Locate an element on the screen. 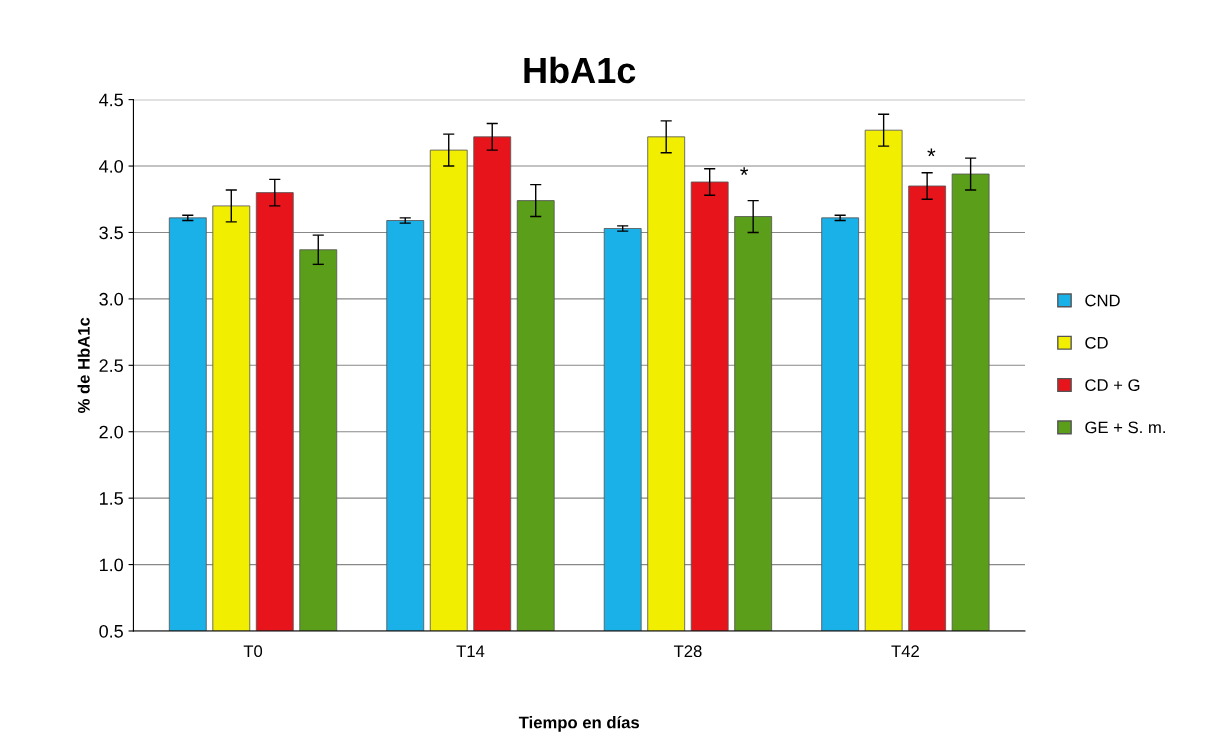 The height and width of the screenshot is (738, 1213). legend-label: CD is located at coordinates (1096, 342).